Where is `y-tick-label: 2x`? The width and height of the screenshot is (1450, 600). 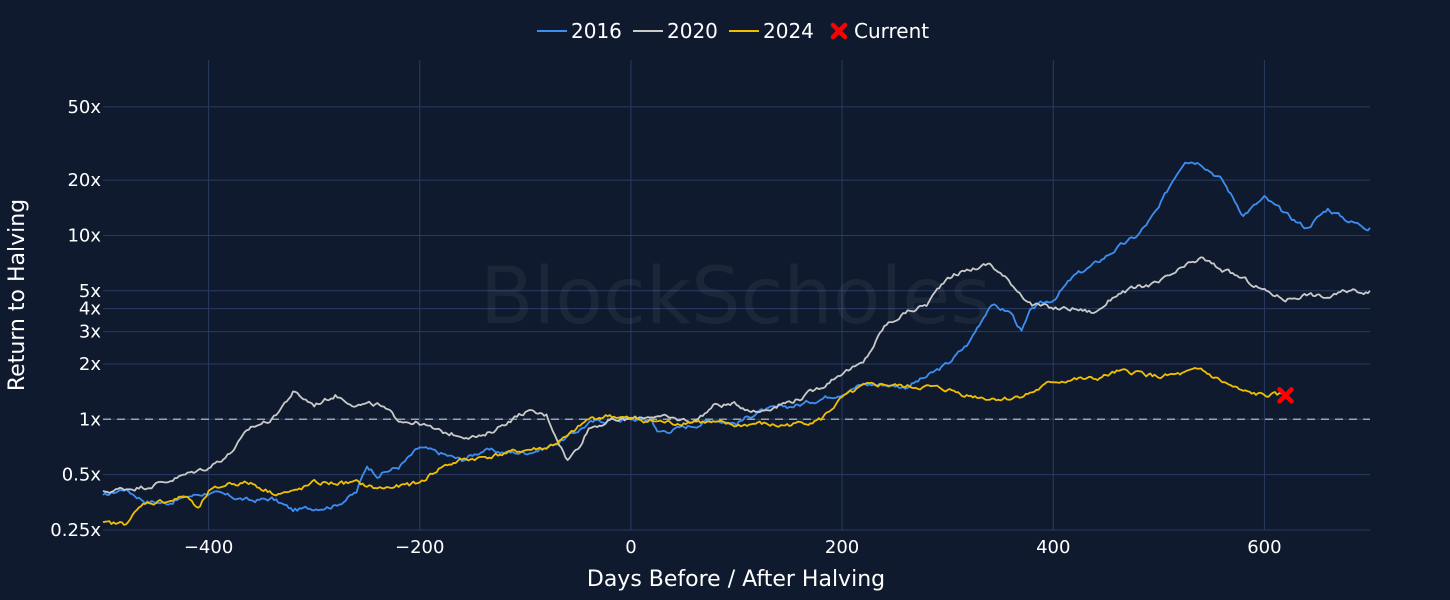
y-tick-label: 2x is located at coordinates (90, 364).